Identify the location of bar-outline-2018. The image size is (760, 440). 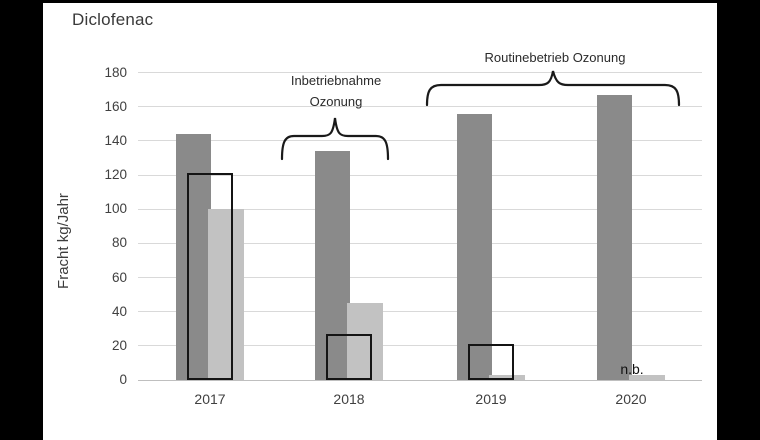
(349, 356).